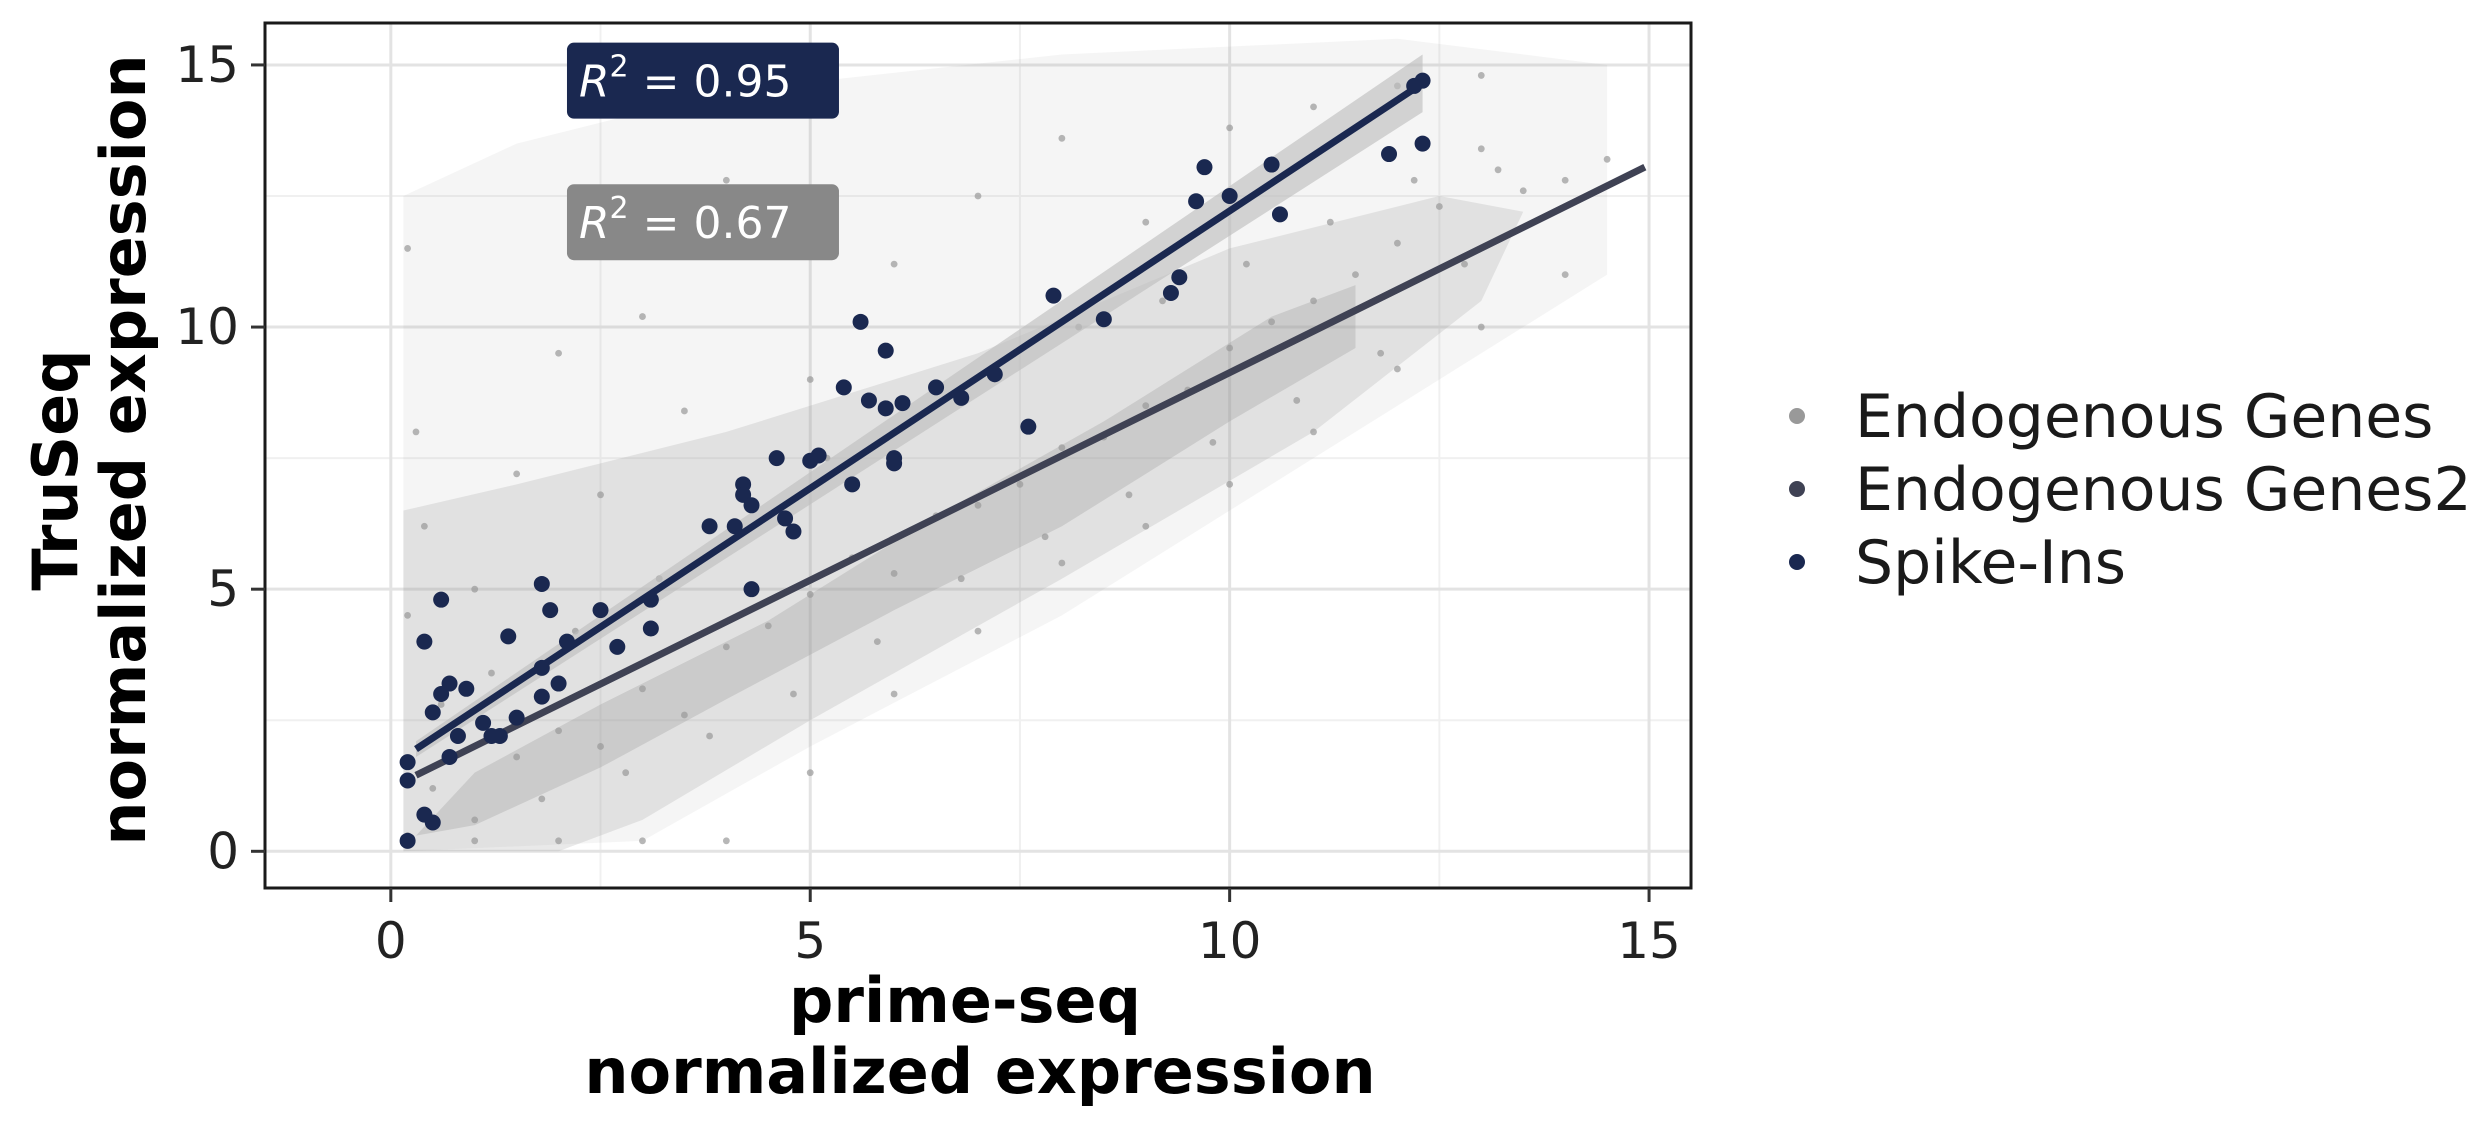  I want to click on r2-label-background, so click(702, 222).